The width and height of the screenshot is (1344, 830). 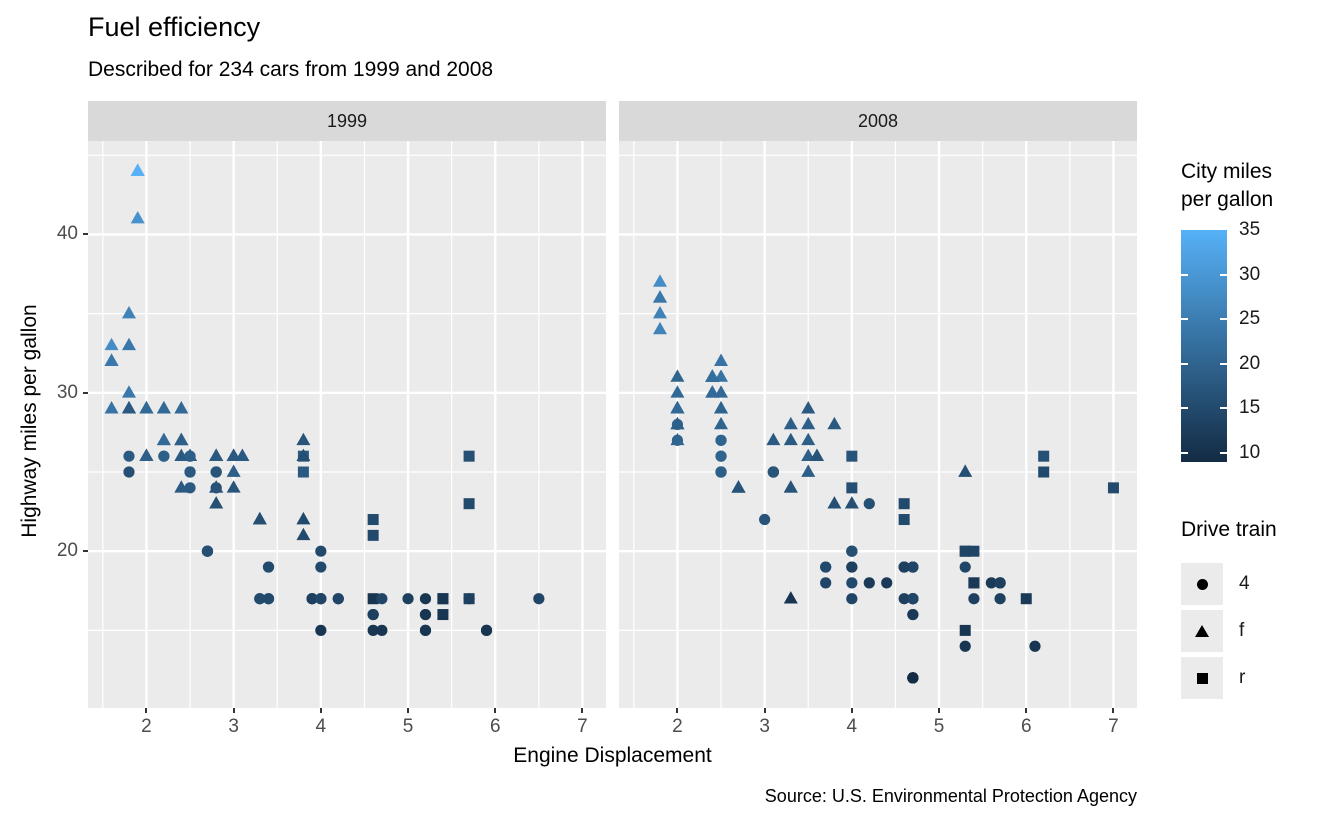 I want to click on facet-strip-2008: 2008, so click(x=878, y=121).